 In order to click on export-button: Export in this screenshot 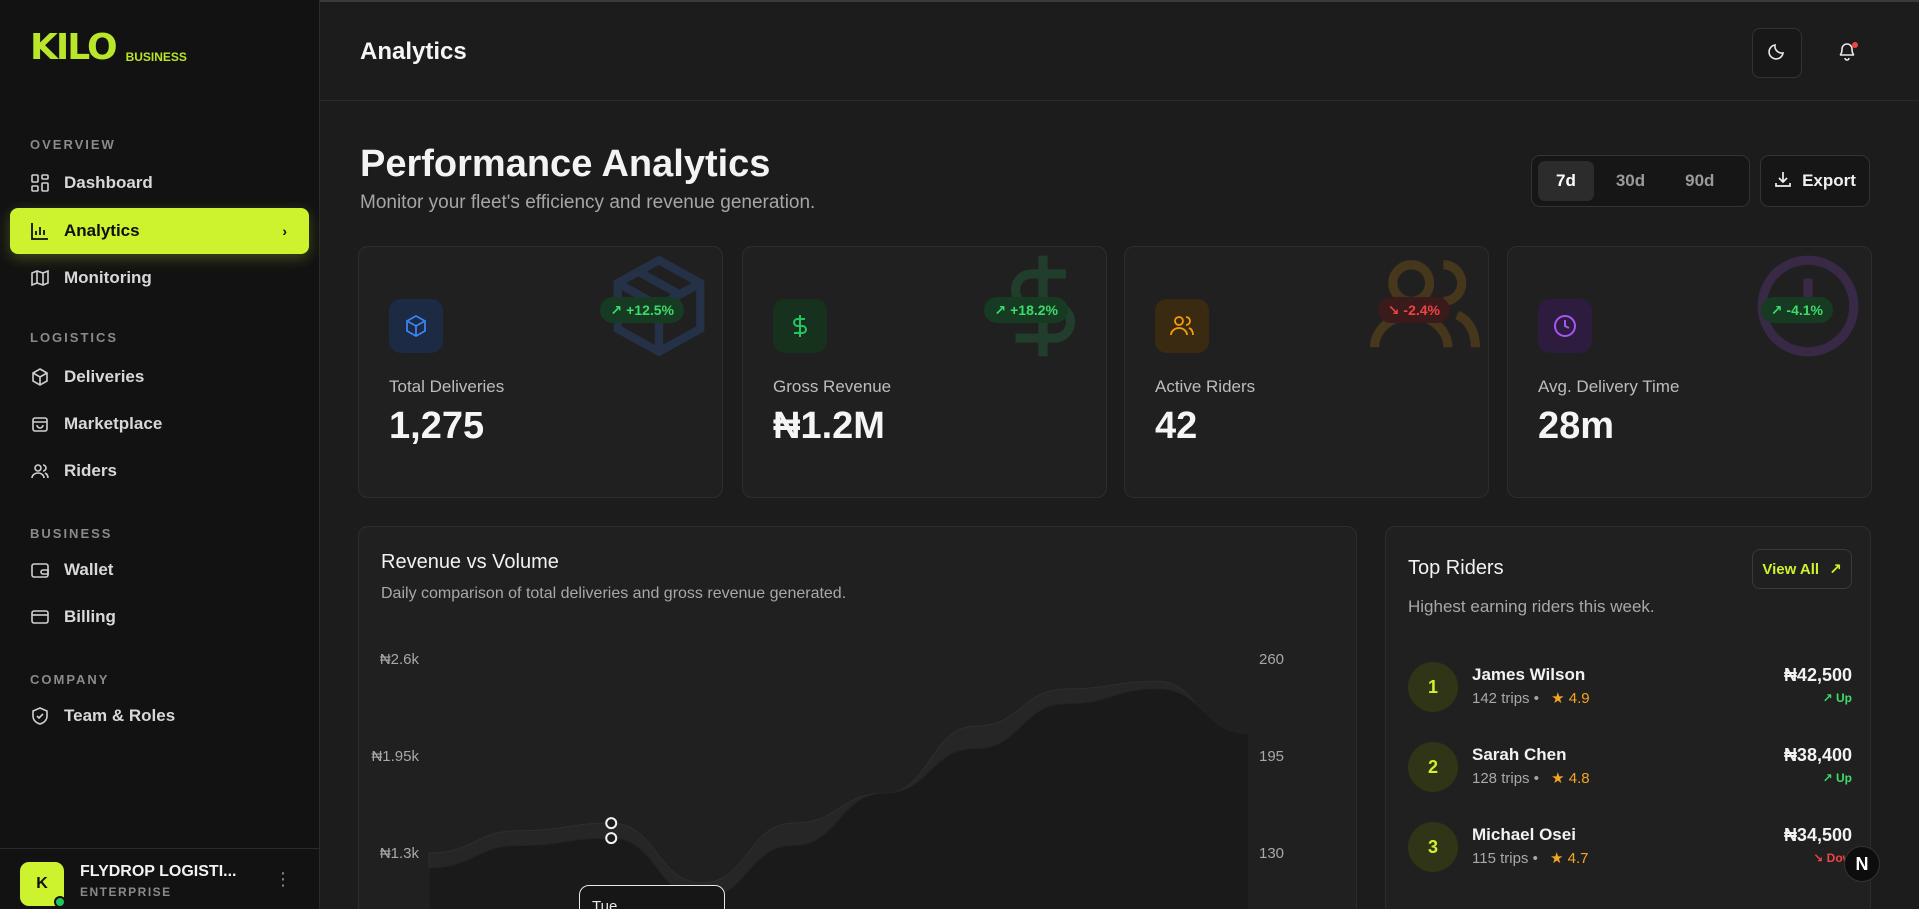, I will do `click(1815, 181)`.